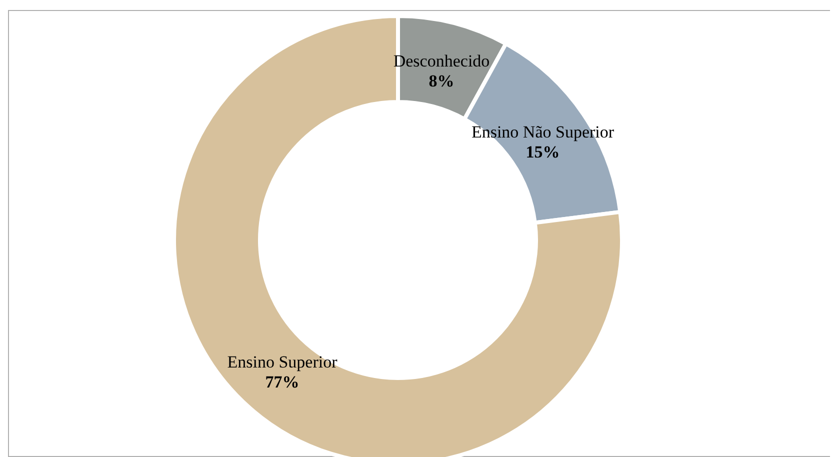  Describe the element at coordinates (282, 362) in the screenshot. I see `slice-label: Ensino Superior` at that location.